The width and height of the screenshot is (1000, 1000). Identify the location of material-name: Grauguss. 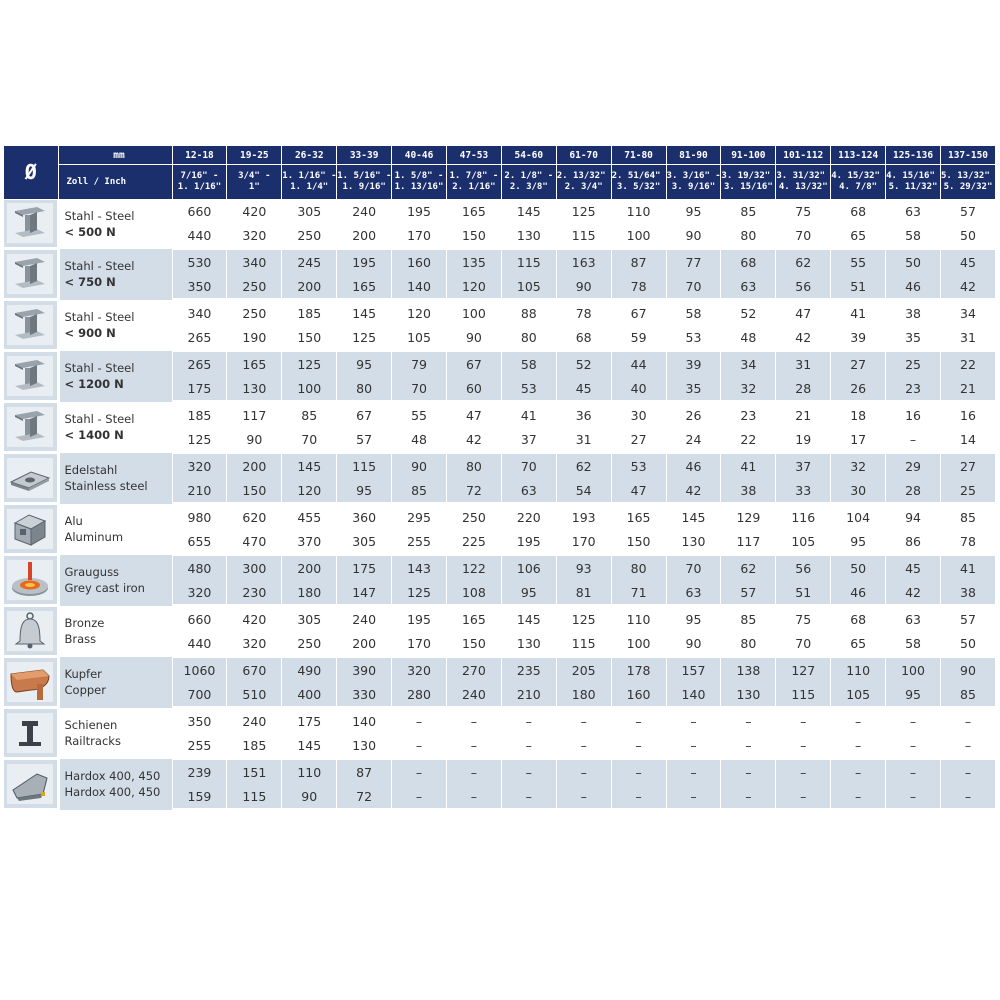
(92, 572).